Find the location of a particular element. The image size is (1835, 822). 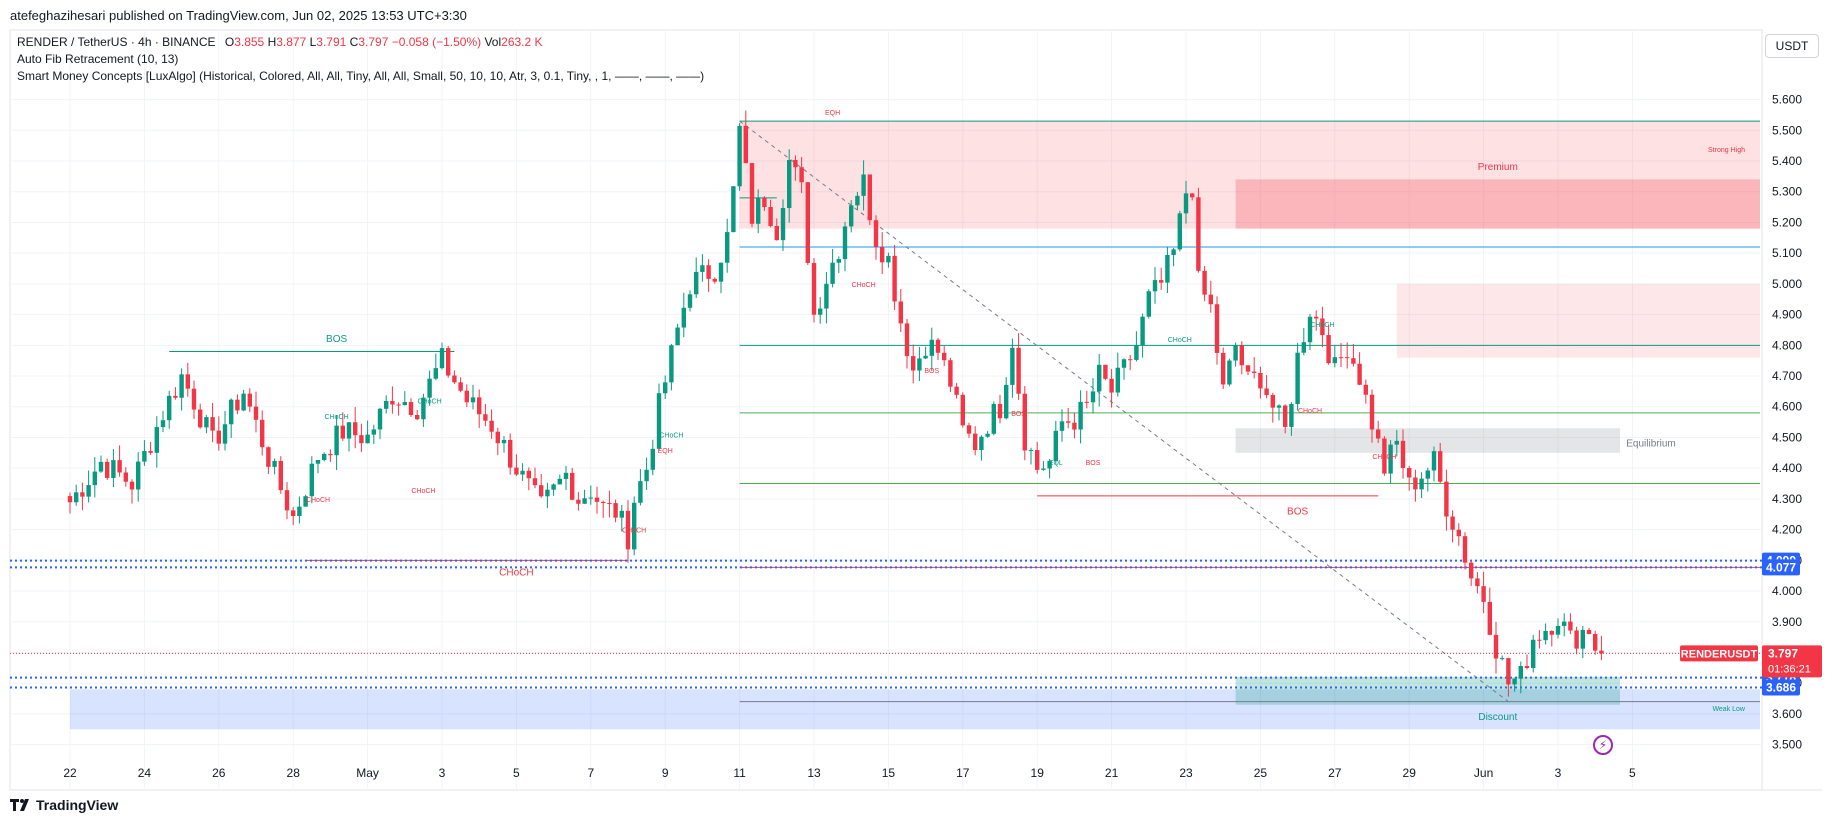

premium-zone is located at coordinates (1249, 175).